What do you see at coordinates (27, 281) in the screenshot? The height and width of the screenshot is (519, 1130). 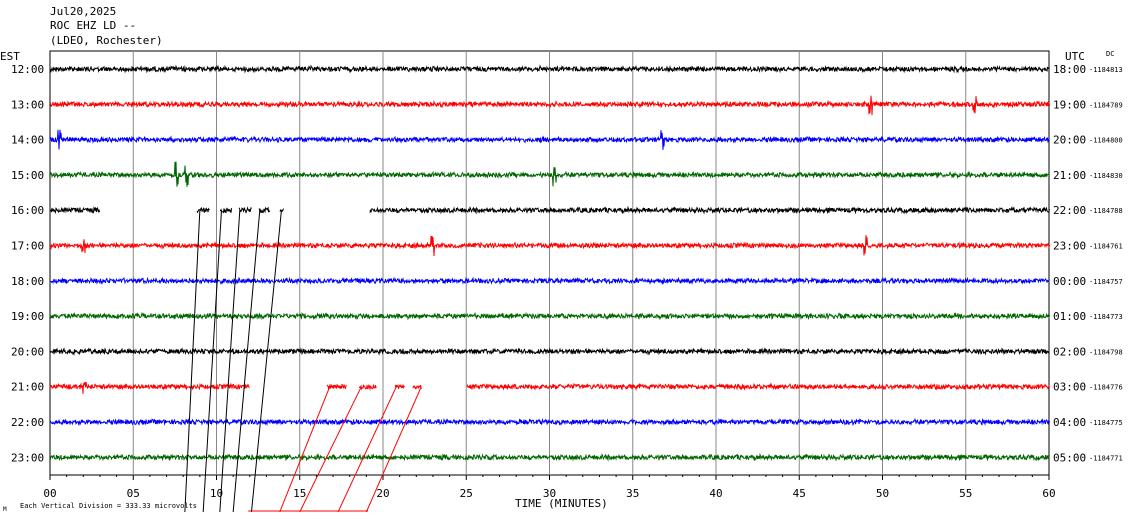 I see `est-time-label: 18:00` at bounding box center [27, 281].